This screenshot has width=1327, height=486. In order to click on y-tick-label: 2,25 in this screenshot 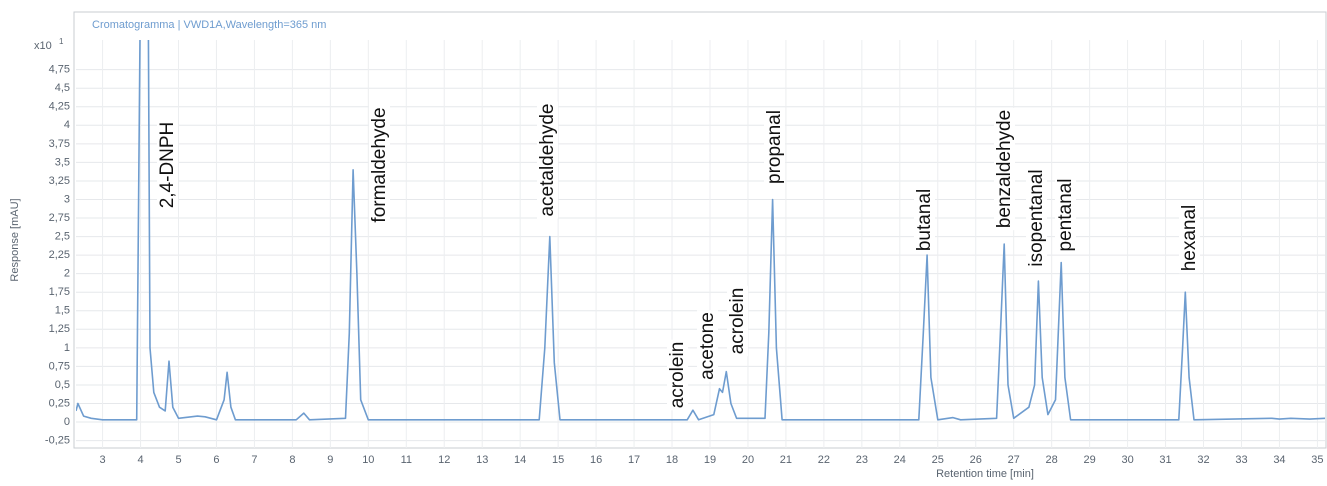, I will do `click(59, 255)`.